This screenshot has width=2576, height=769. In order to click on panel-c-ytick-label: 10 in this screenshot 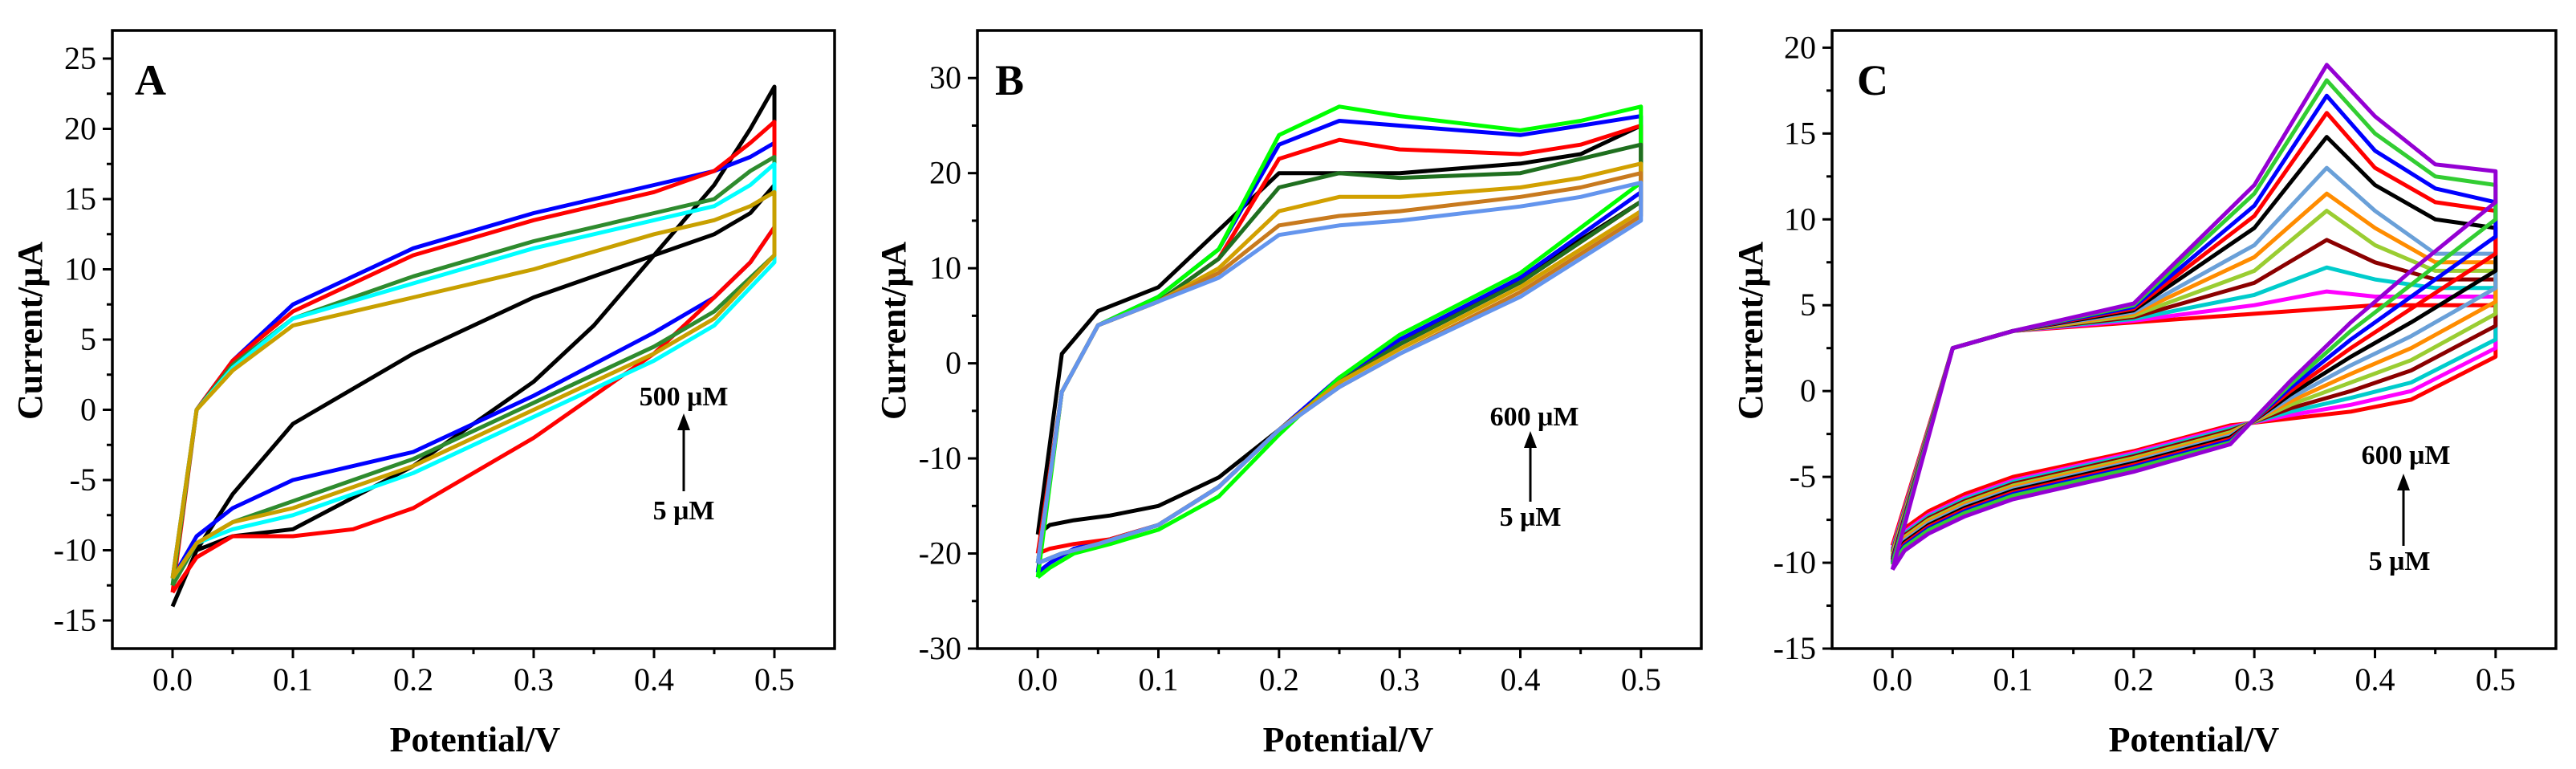, I will do `click(1800, 219)`.